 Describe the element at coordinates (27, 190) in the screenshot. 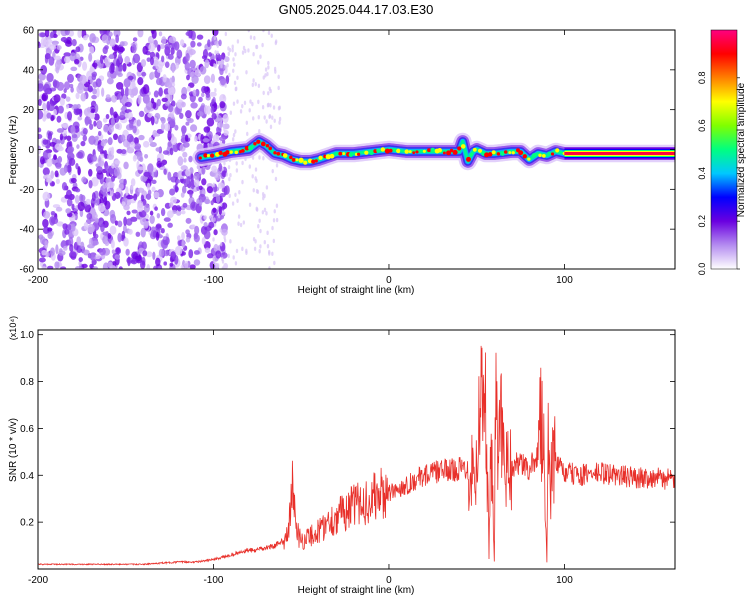

I see `y-tick-label: -20` at that location.